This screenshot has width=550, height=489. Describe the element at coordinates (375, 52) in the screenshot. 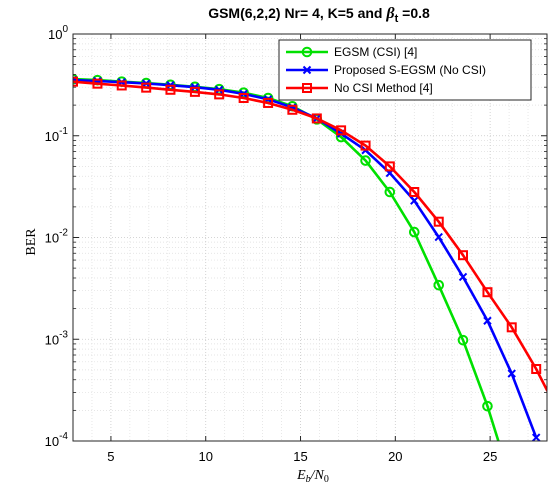

I see `legend-label: EGSM (CSI) [4]` at that location.